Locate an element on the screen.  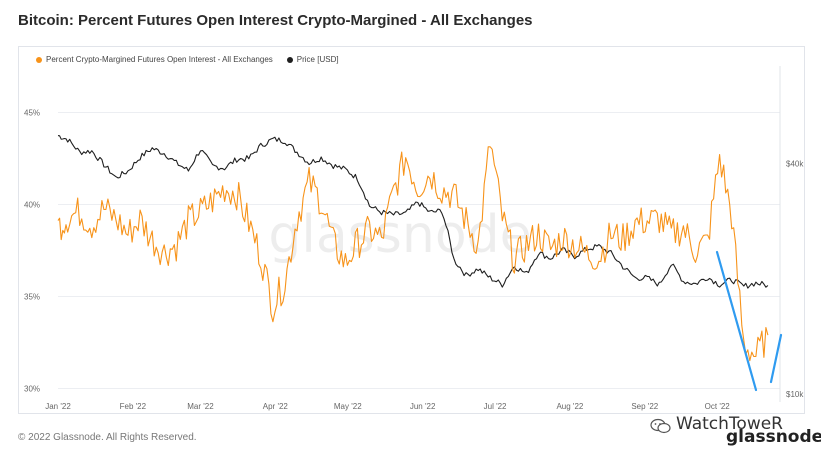
legend-item-price: Price [USD] is located at coordinates (312, 59).